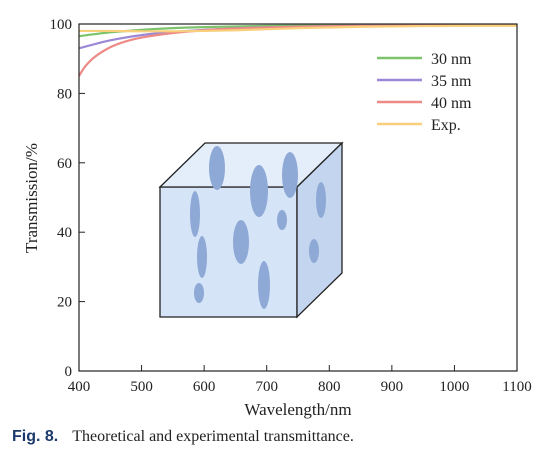 This screenshot has height=476, width=550. Describe the element at coordinates (451, 59) in the screenshot. I see `legend-label: 30 nm` at that location.